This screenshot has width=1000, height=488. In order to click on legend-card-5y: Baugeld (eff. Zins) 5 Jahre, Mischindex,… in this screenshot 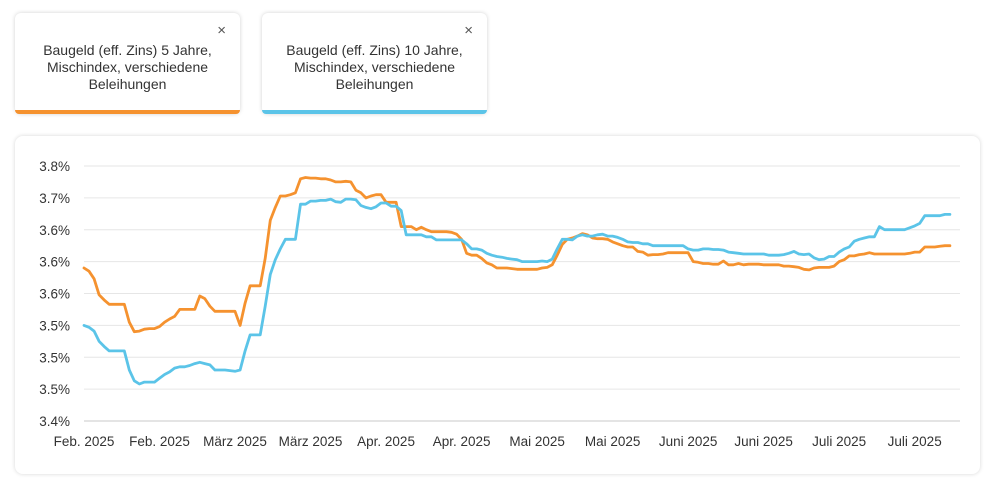, I will do `click(127, 63)`.